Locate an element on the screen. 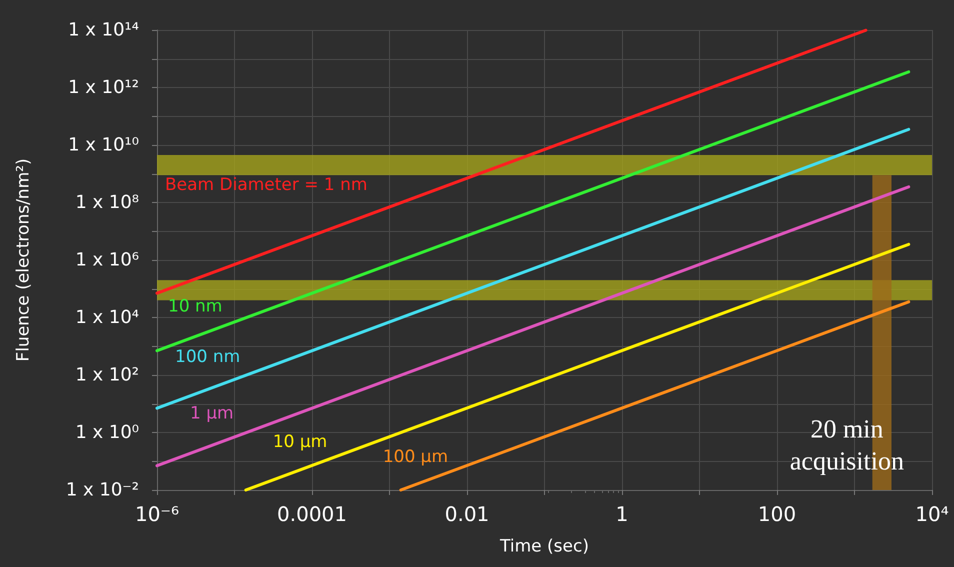 This screenshot has width=954, height=567. band-label: 20 min acquisition is located at coordinates (847, 445).